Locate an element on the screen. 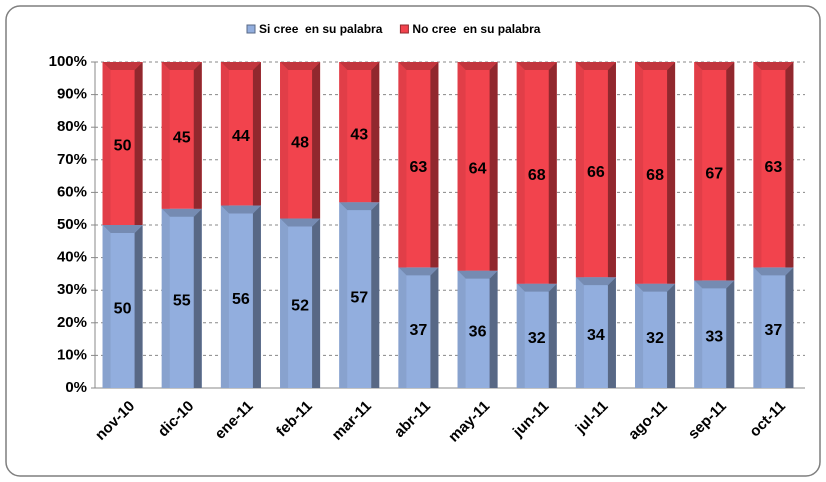 This screenshot has height=482, width=826. data-label: 52 is located at coordinates (300, 305).